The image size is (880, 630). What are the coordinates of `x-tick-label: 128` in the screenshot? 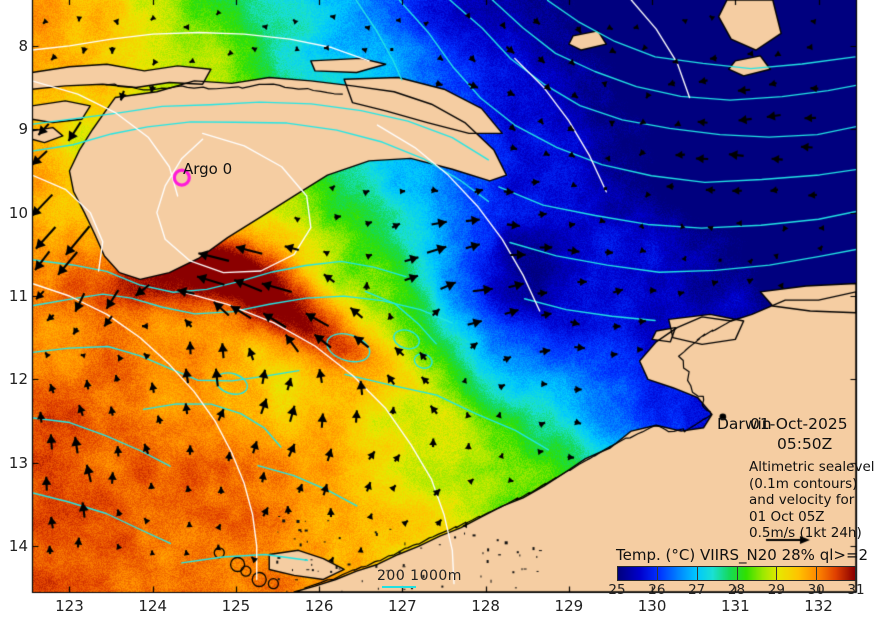 It's located at (485, 606).